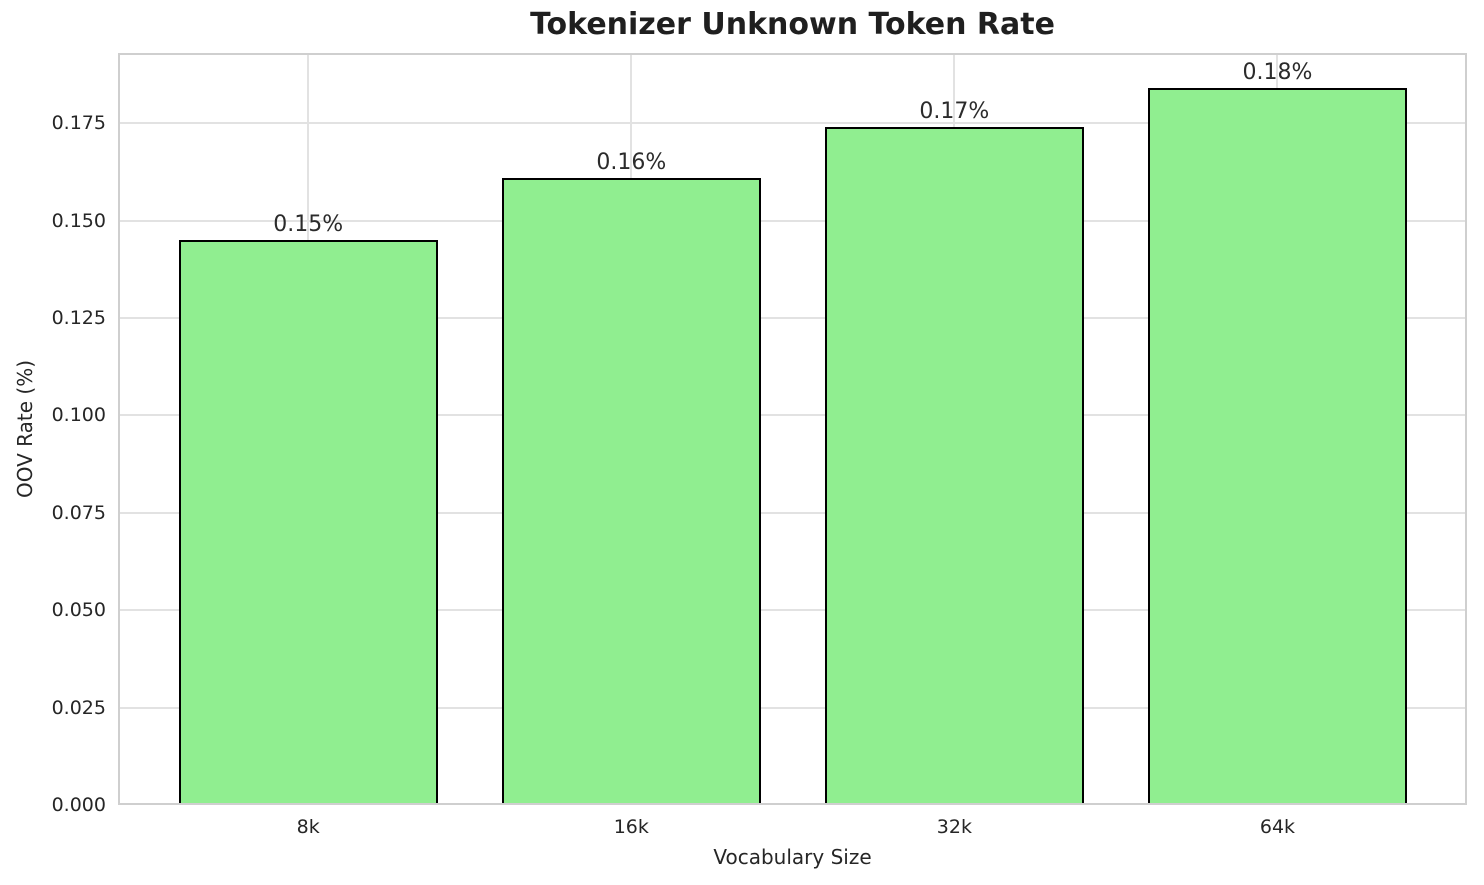  Describe the element at coordinates (78, 805) in the screenshot. I see `y-tick-label: 0.000` at that location.